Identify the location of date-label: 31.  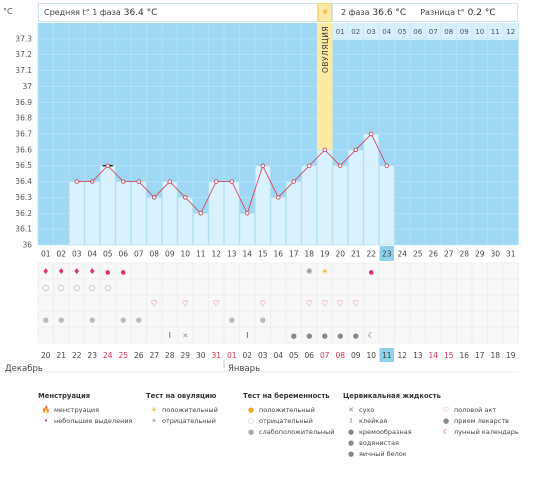
(216, 355).